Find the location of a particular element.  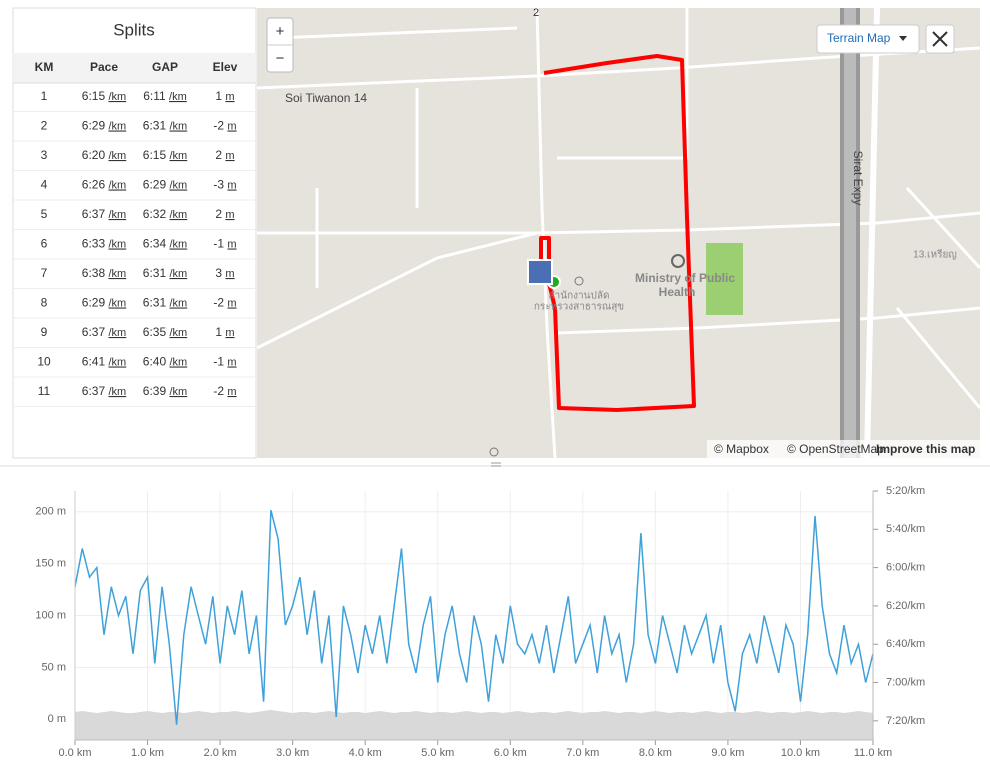

split-pace: 6:20 /km is located at coordinates (104, 155).